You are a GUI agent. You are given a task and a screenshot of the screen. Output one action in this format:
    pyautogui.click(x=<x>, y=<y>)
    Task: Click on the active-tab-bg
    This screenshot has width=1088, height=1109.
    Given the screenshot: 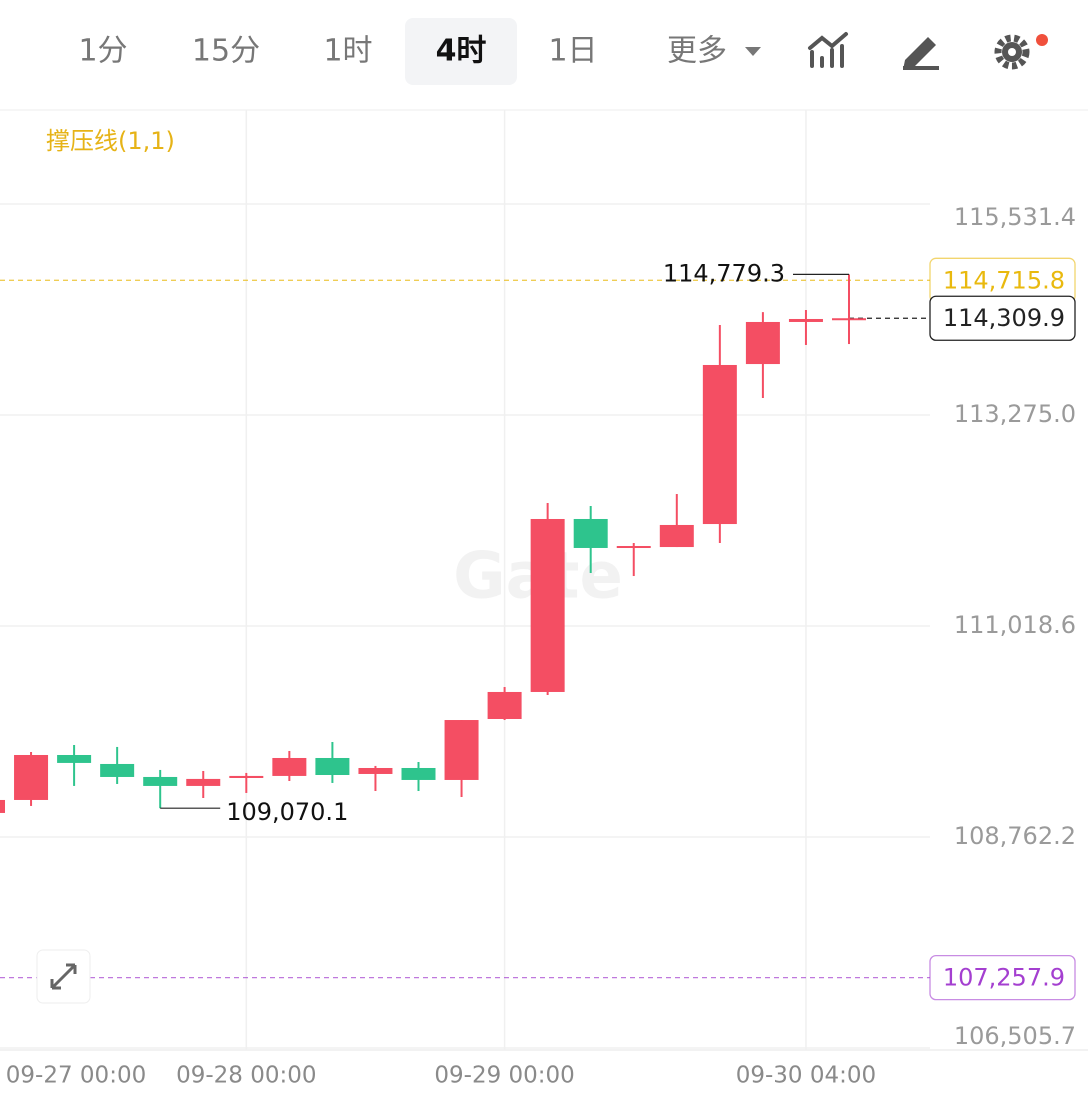 What is the action you would take?
    pyautogui.click(x=461, y=51)
    